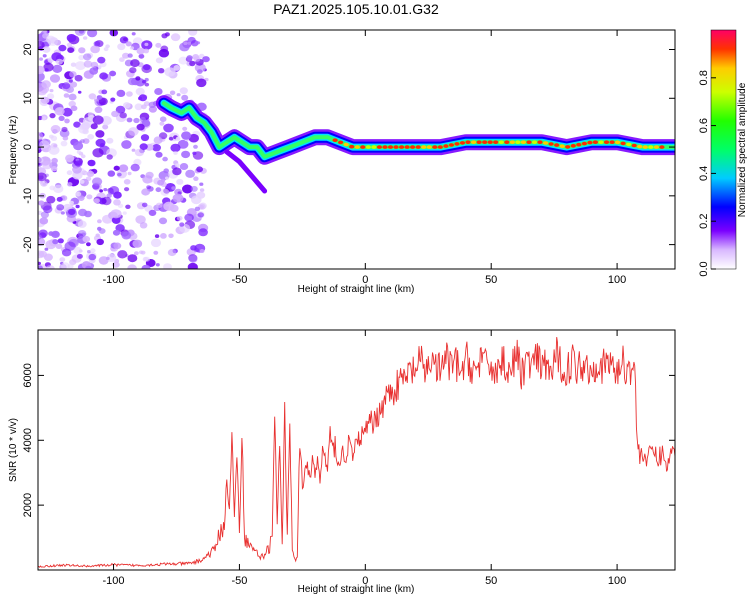 This screenshot has width=750, height=600. Describe the element at coordinates (28, 440) in the screenshot. I see `y-tick-label: 4000` at that location.